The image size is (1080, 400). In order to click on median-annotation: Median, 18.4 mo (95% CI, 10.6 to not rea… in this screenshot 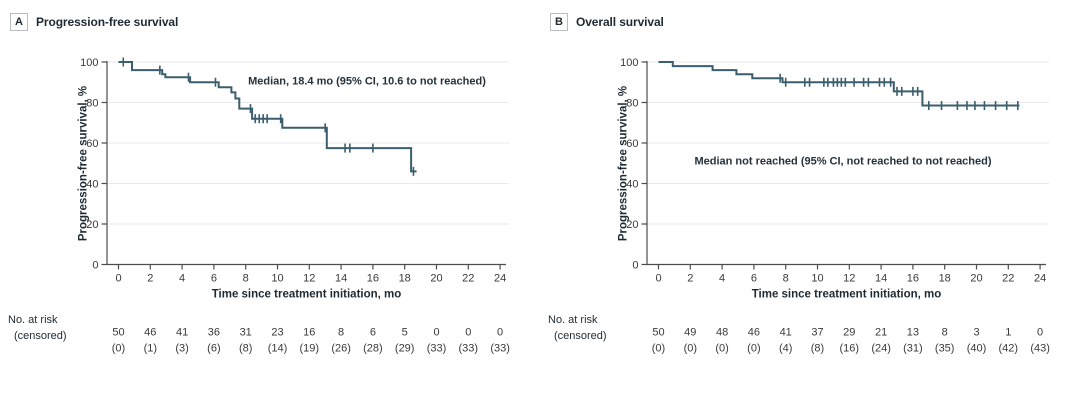, I will do `click(367, 82)`.